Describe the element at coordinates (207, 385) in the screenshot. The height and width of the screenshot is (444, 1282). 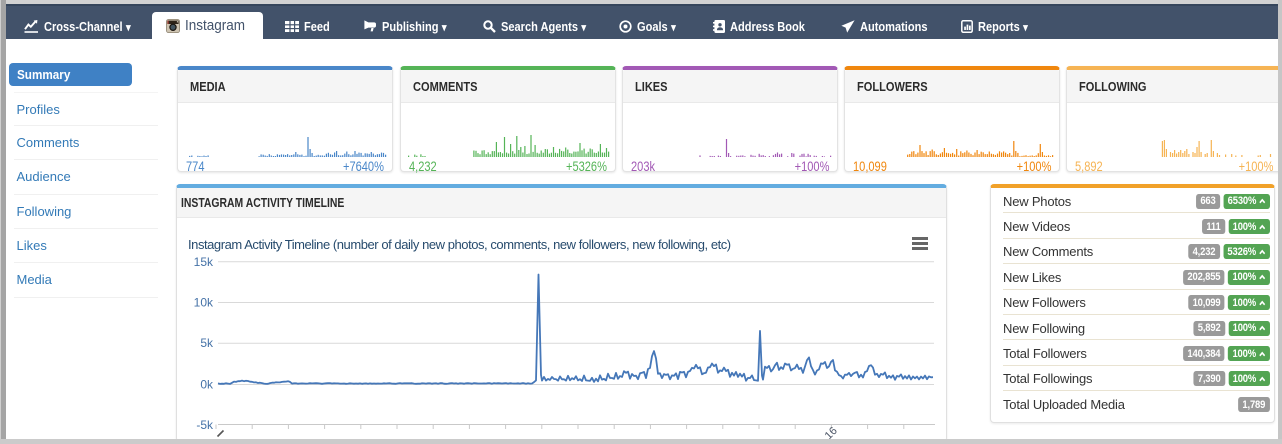
I see `svg-text: 0k` at that location.